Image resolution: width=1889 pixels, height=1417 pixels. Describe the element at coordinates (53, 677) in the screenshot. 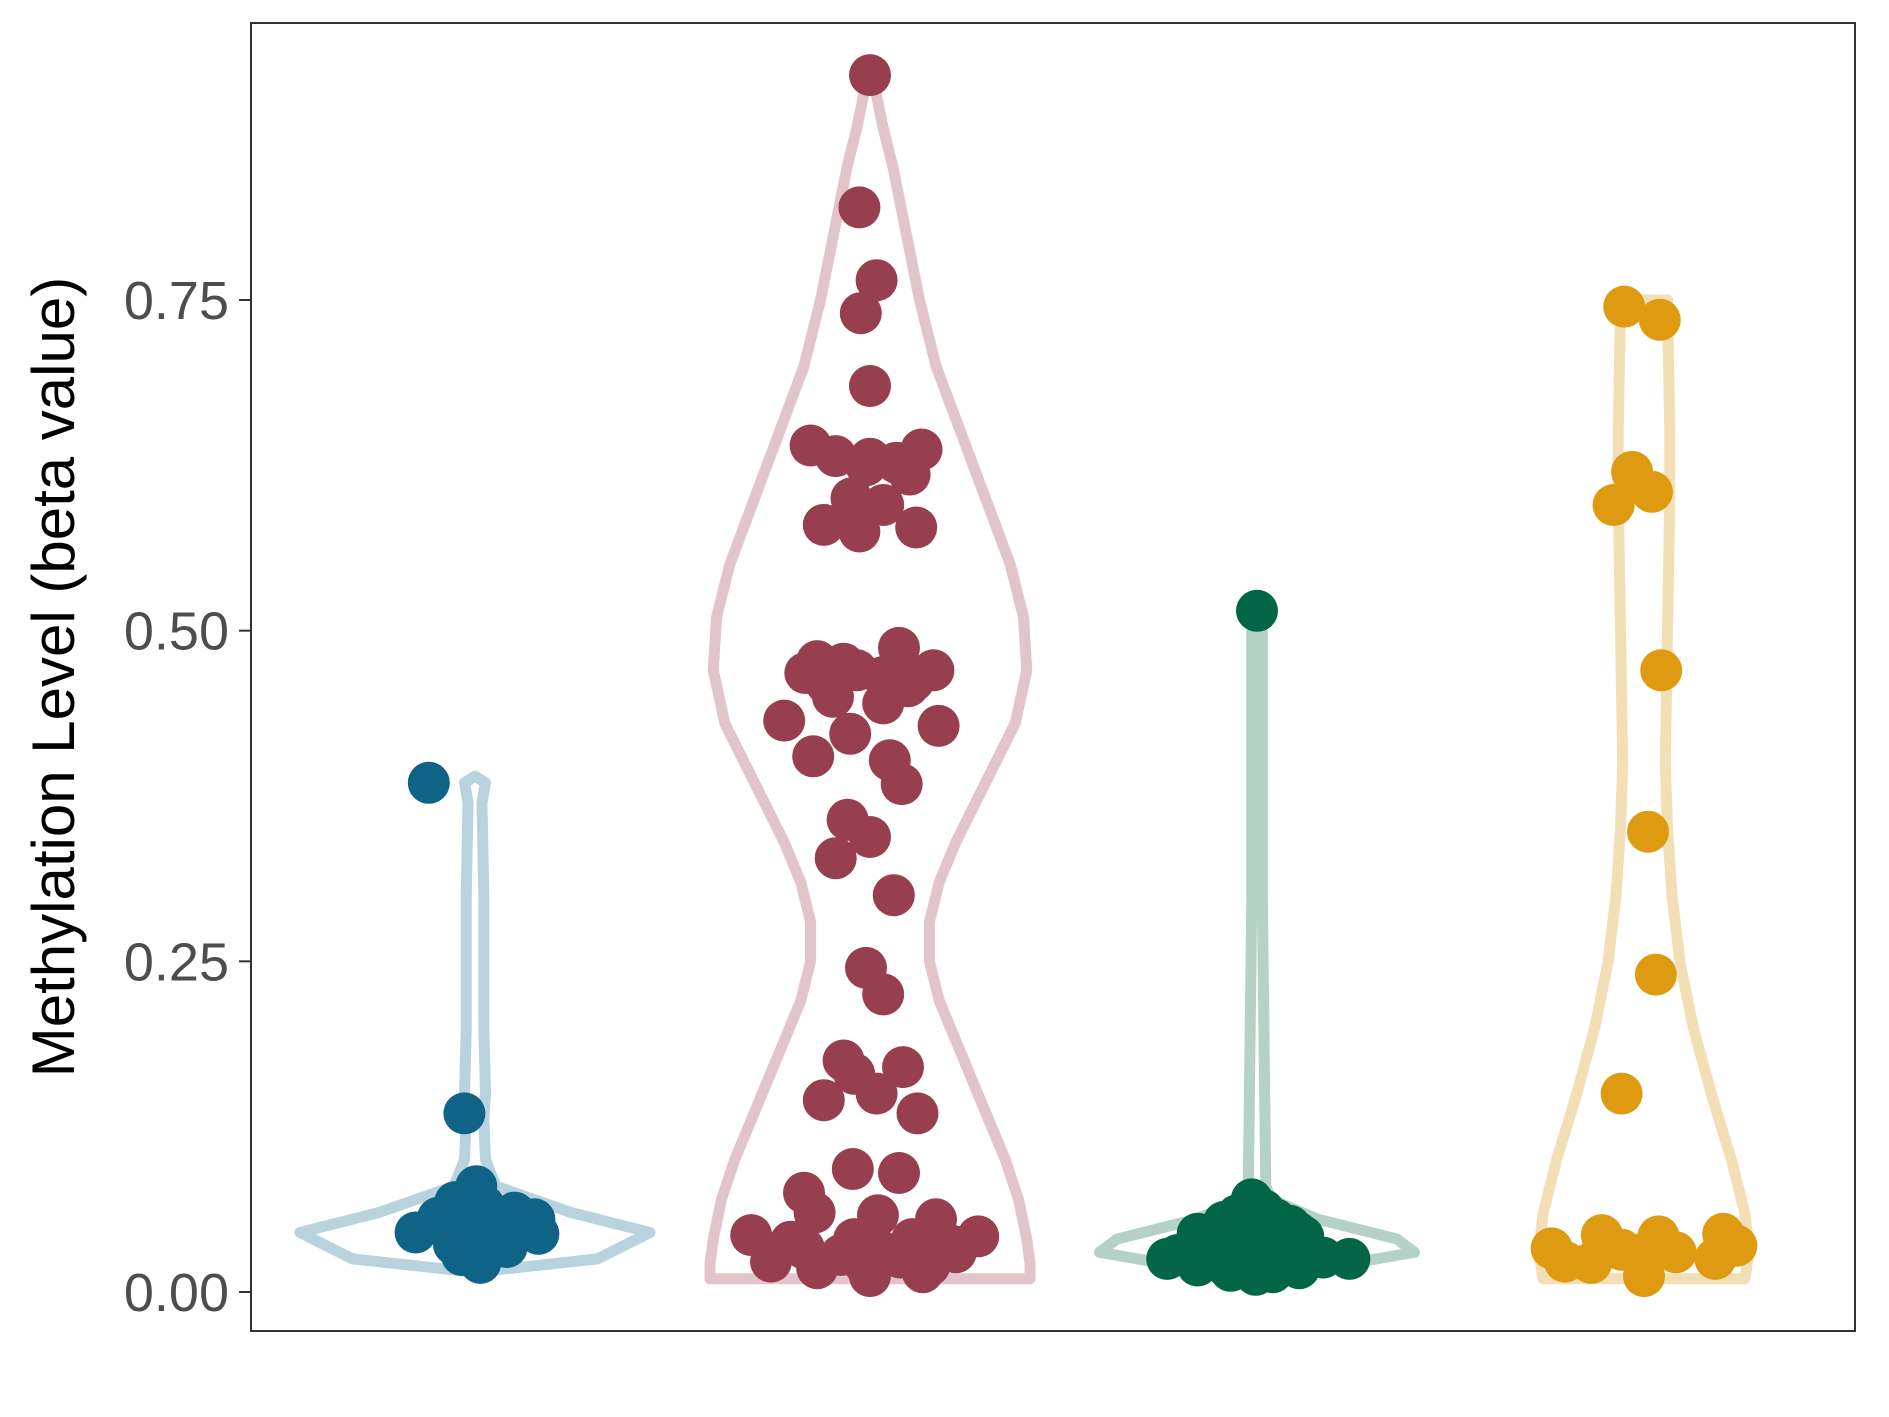

I see `y-axis-title: Methylation Level (beta value)` at that location.